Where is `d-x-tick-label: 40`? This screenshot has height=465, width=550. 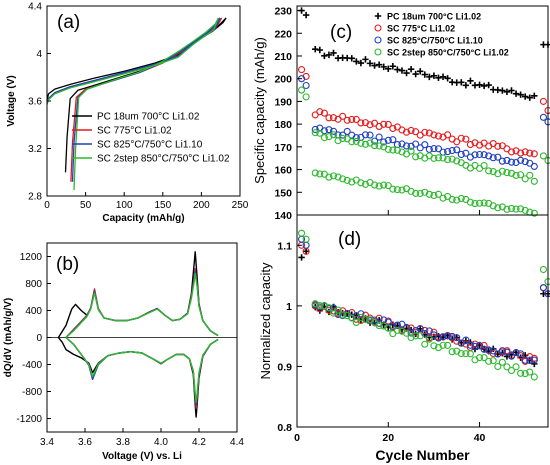 d-x-tick-label: 40 is located at coordinates (480, 438).